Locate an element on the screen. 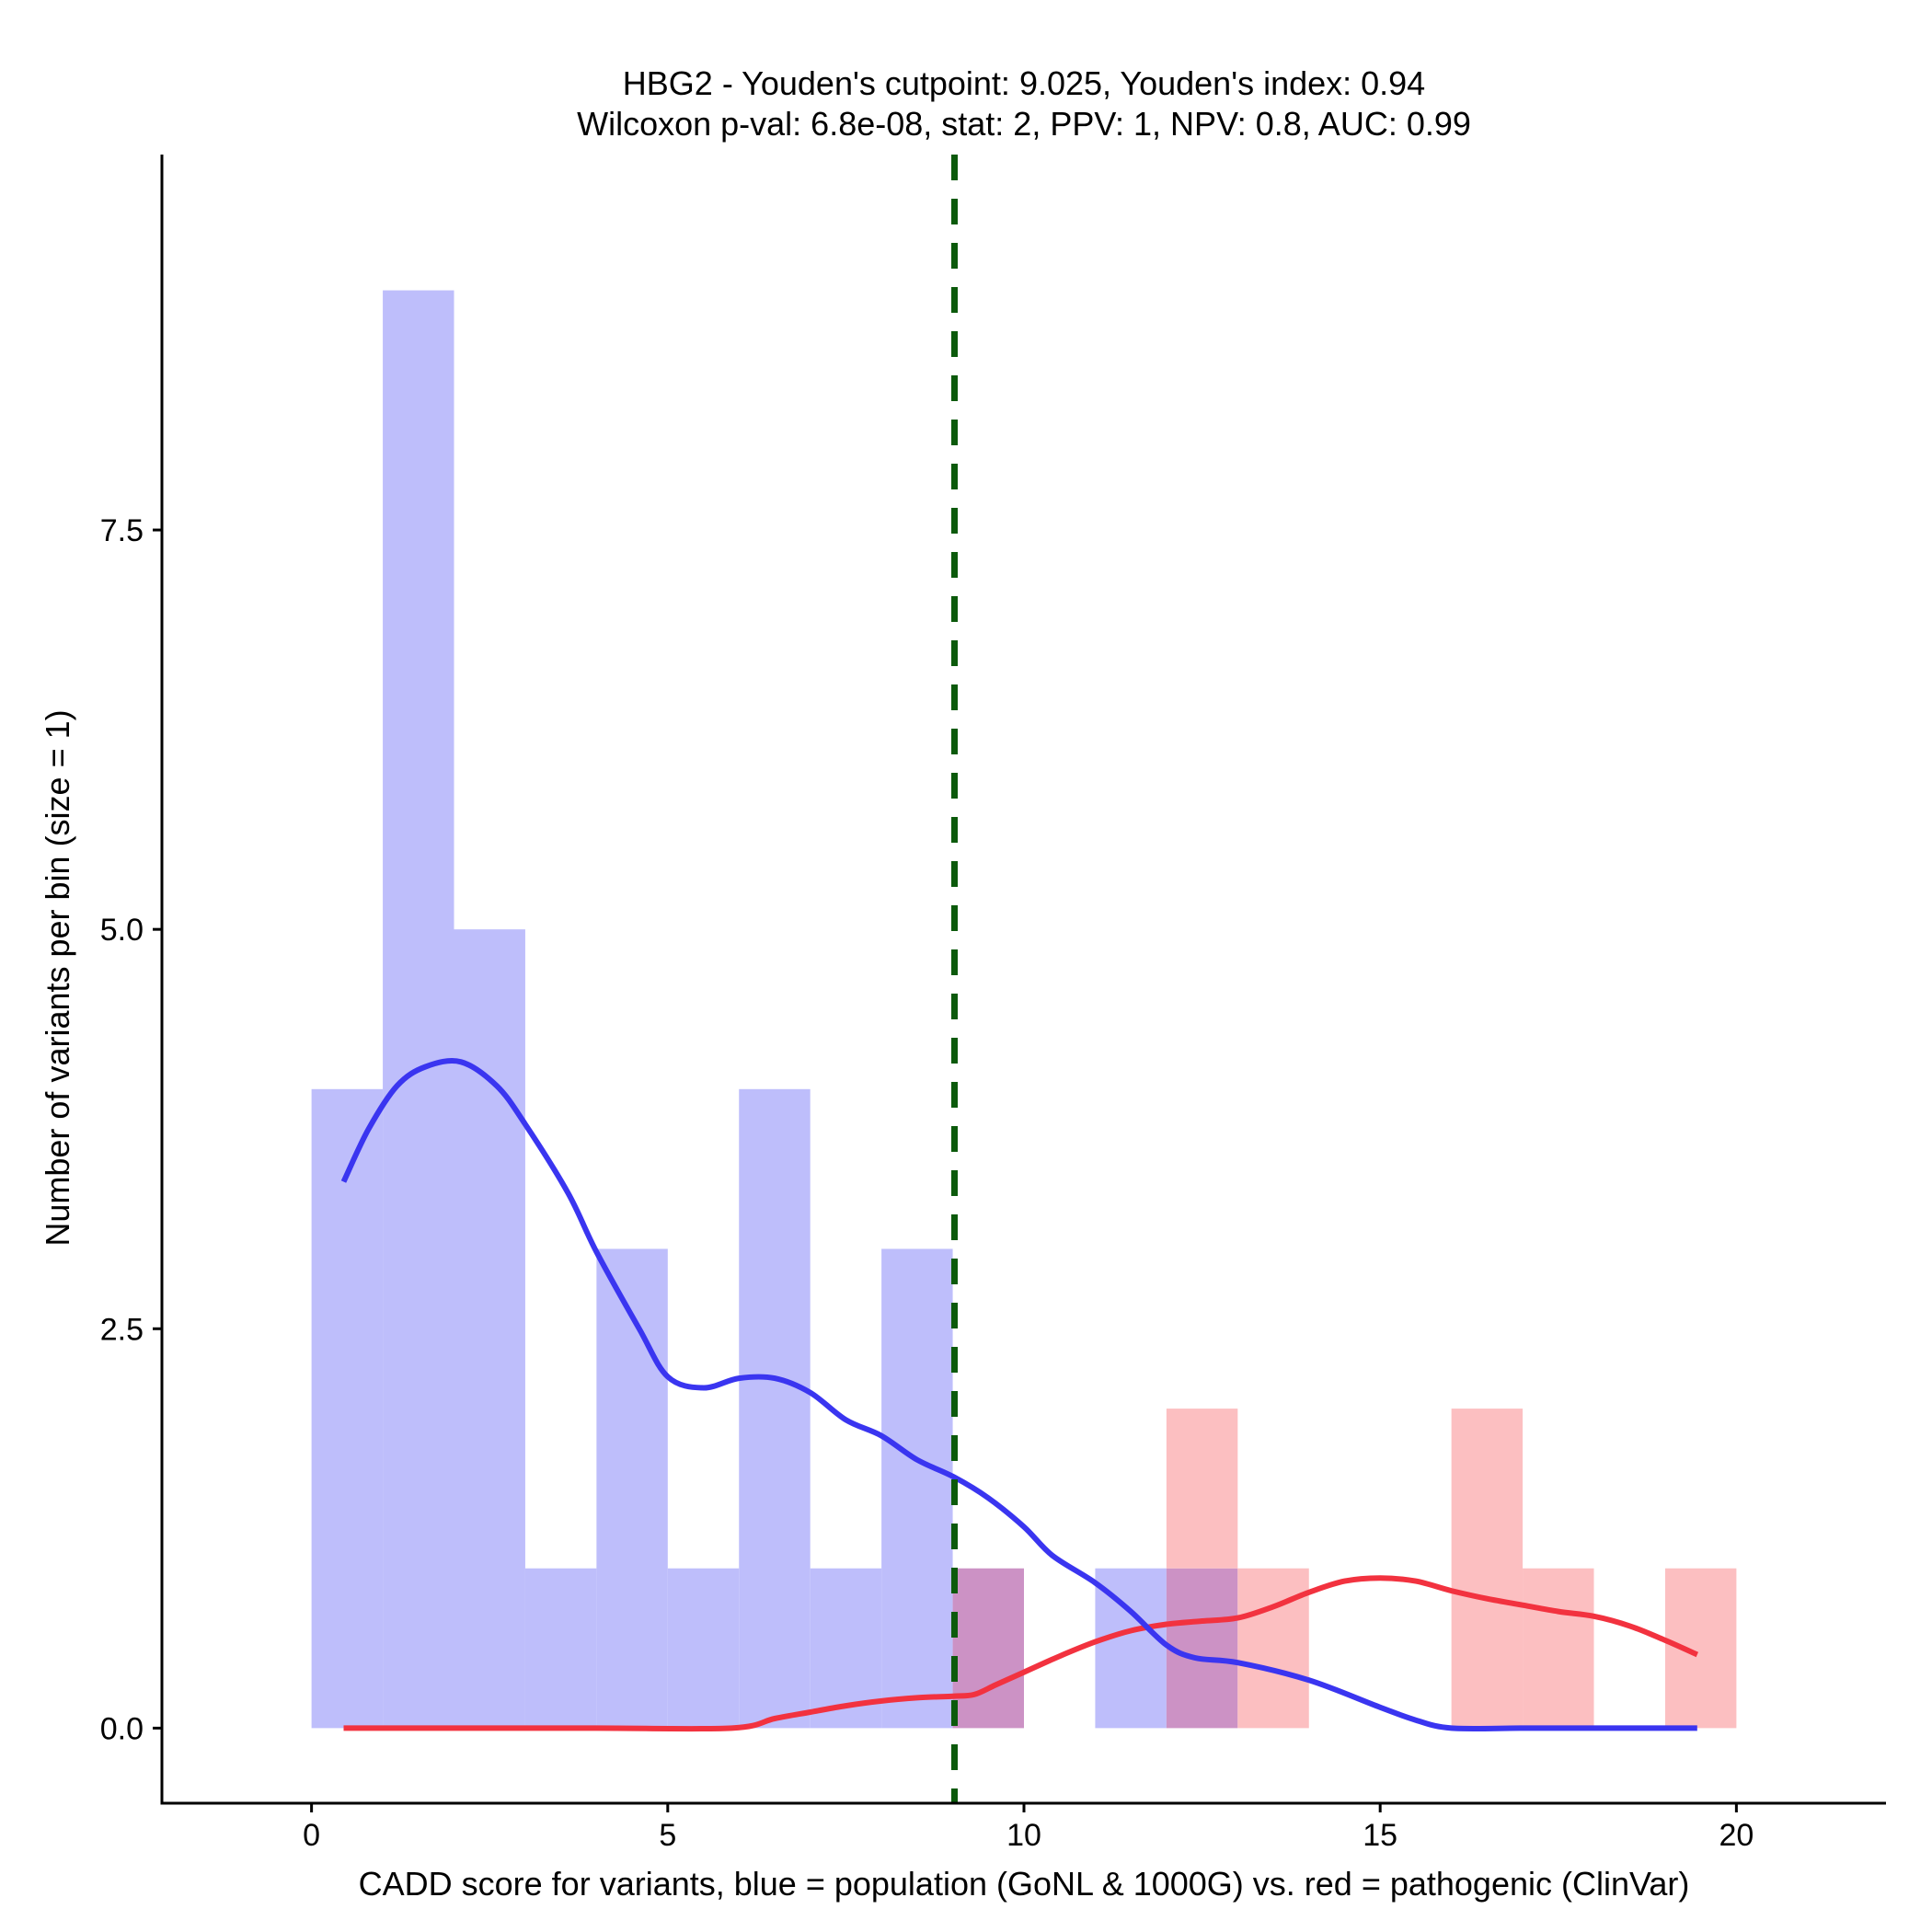 This screenshot has height=1932, width=1932. y-tick-label: 7.5 is located at coordinates (122, 530).